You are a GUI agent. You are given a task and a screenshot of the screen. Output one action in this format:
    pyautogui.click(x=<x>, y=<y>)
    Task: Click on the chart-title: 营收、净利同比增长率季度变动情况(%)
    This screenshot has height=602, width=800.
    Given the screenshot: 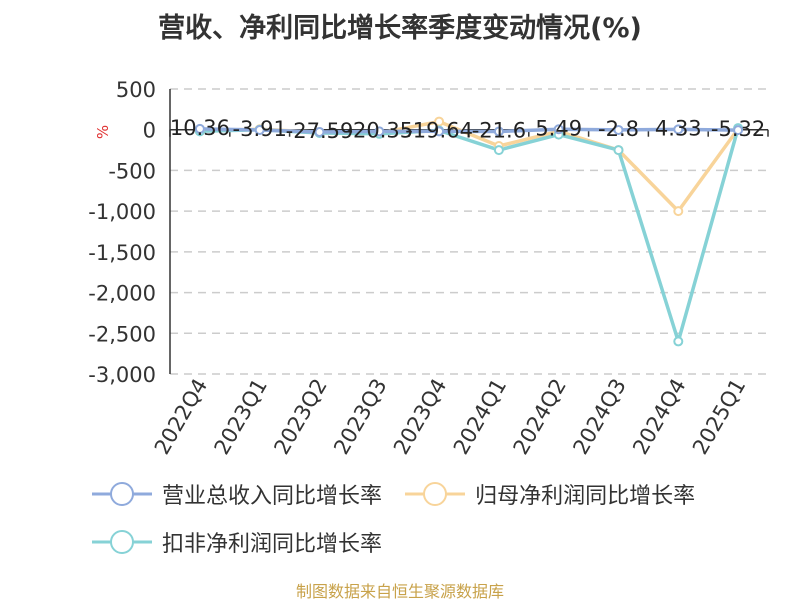 What is the action you would take?
    pyautogui.click(x=400, y=28)
    